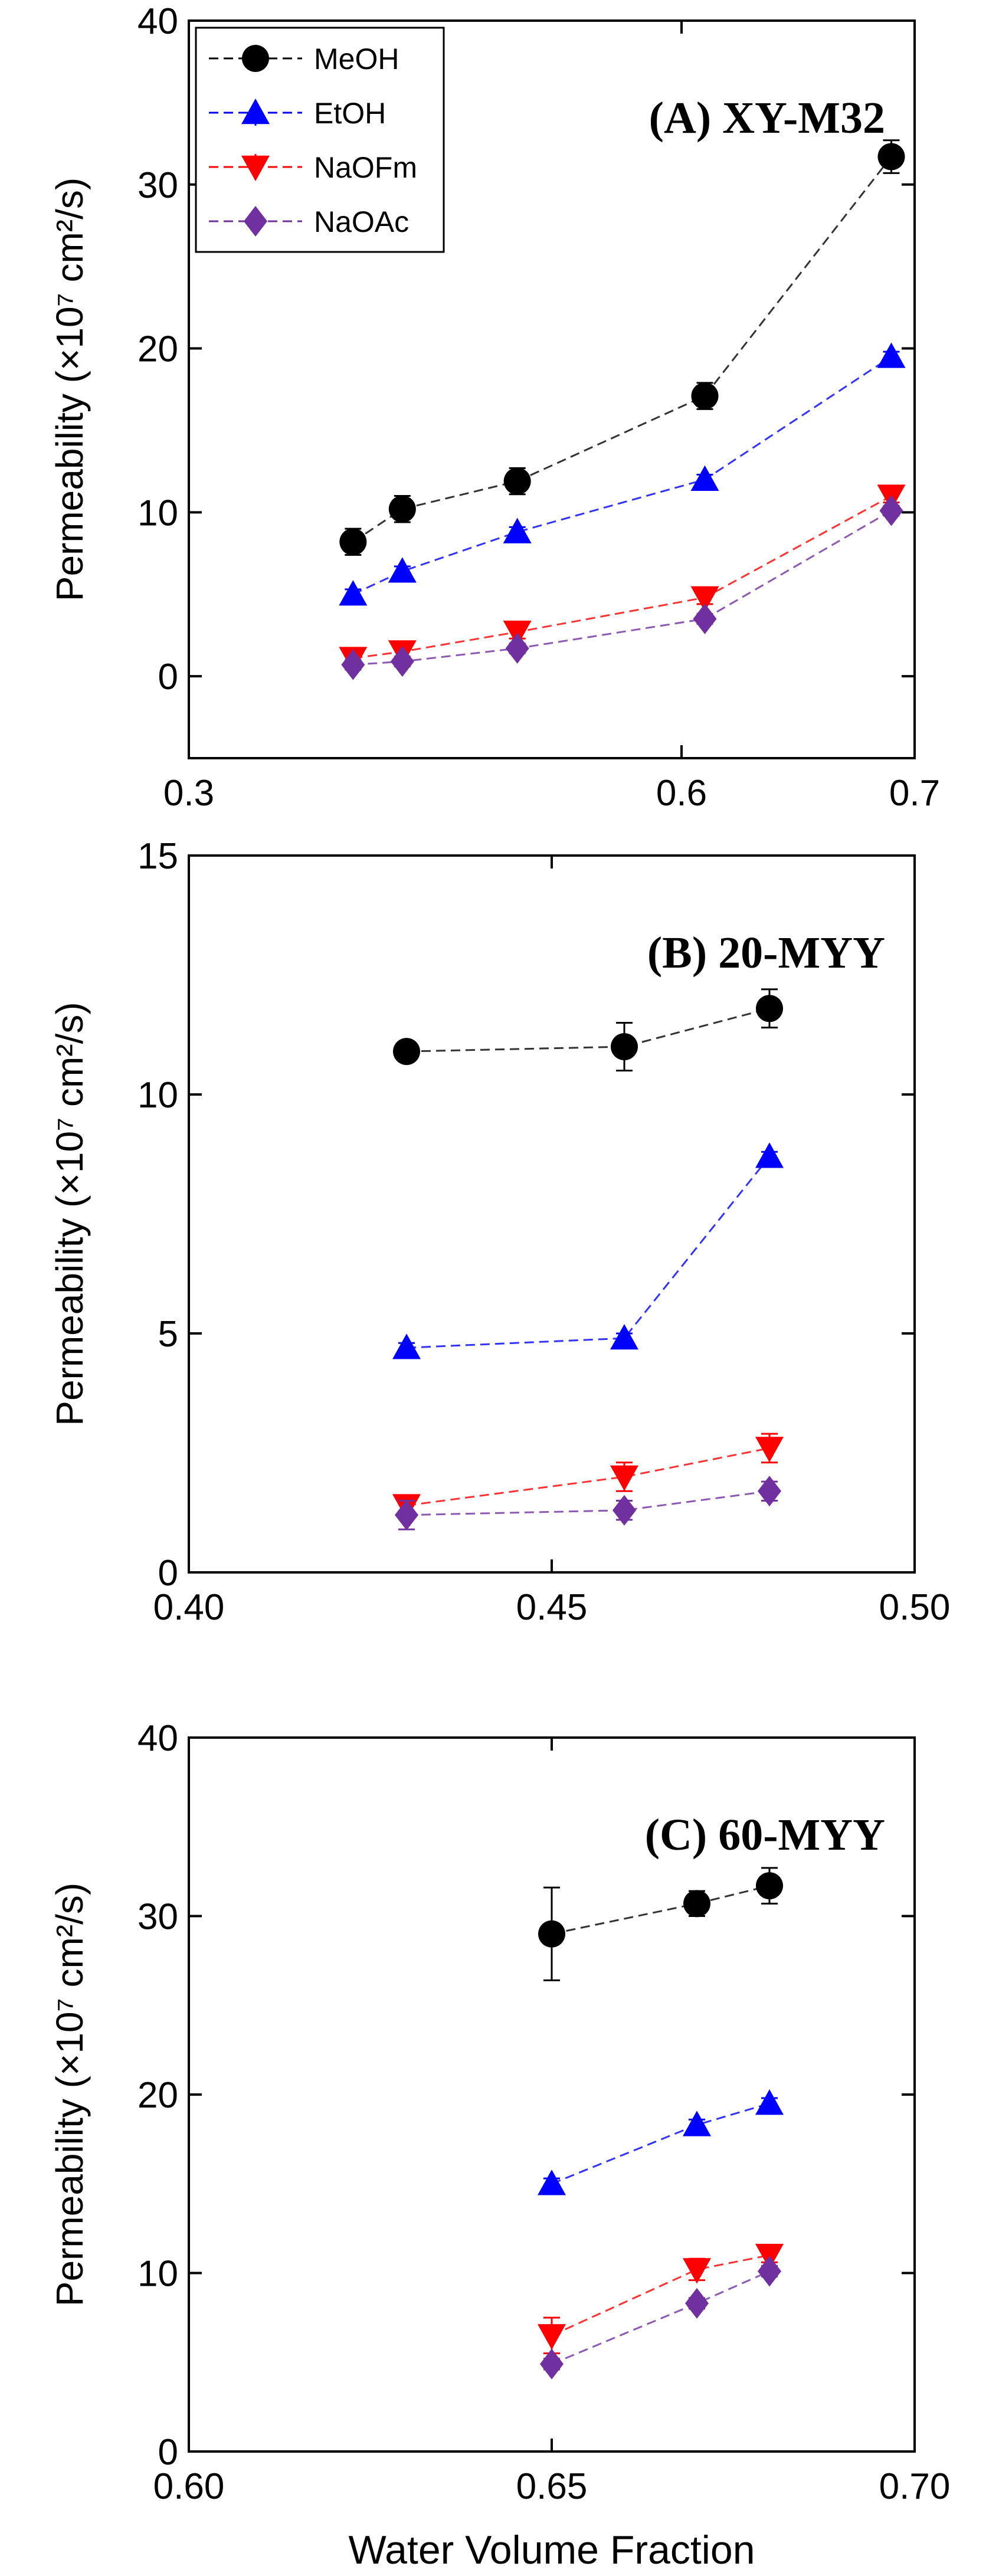  I want to click on legend-box, so click(320, 140).